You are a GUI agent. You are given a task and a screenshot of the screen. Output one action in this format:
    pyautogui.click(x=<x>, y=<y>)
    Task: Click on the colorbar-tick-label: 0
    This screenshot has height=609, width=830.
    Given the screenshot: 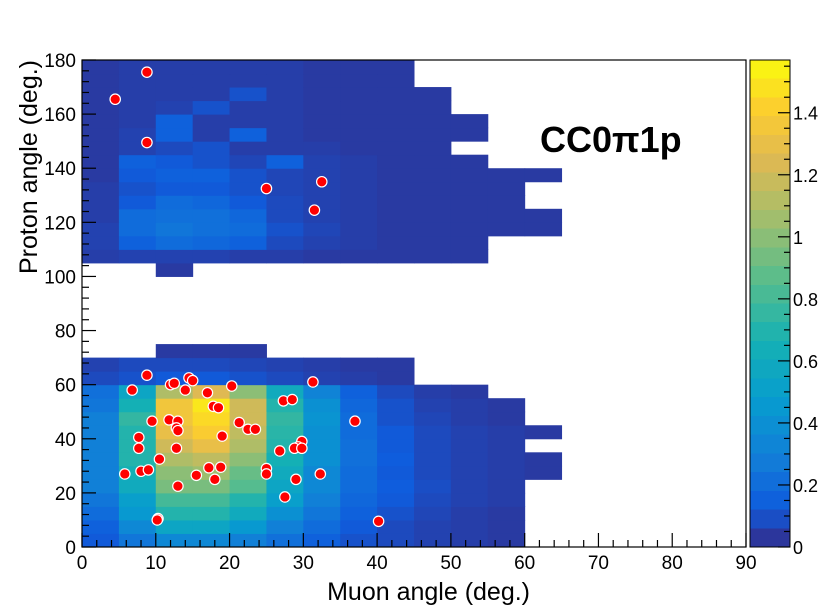 What is the action you would take?
    pyautogui.click(x=798, y=548)
    